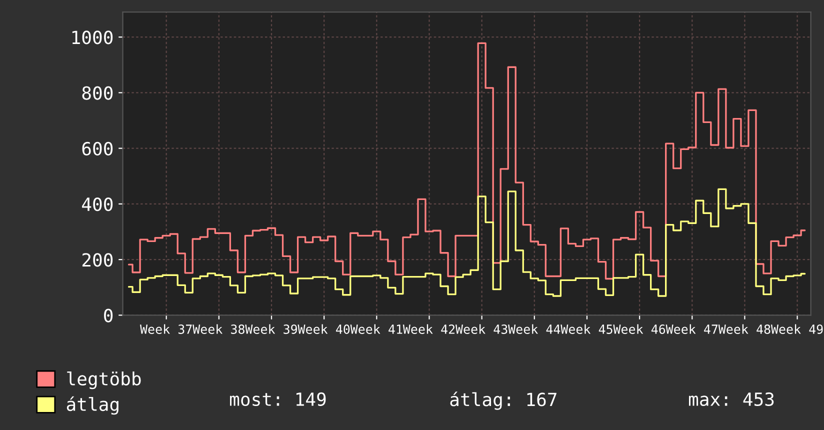  What do you see at coordinates (503, 401) in the screenshot?
I see `text: átlag: 167` at bounding box center [503, 401].